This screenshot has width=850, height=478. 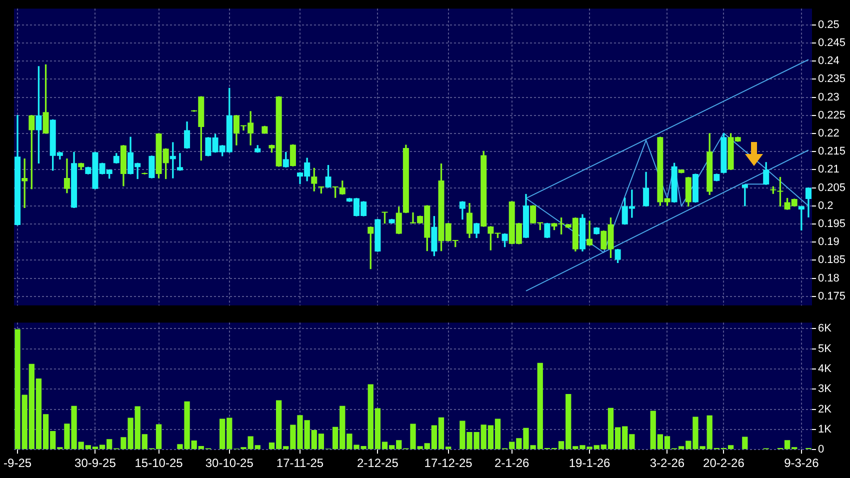 I want to click on y-tick-label: 0.2, so click(x=826, y=206).